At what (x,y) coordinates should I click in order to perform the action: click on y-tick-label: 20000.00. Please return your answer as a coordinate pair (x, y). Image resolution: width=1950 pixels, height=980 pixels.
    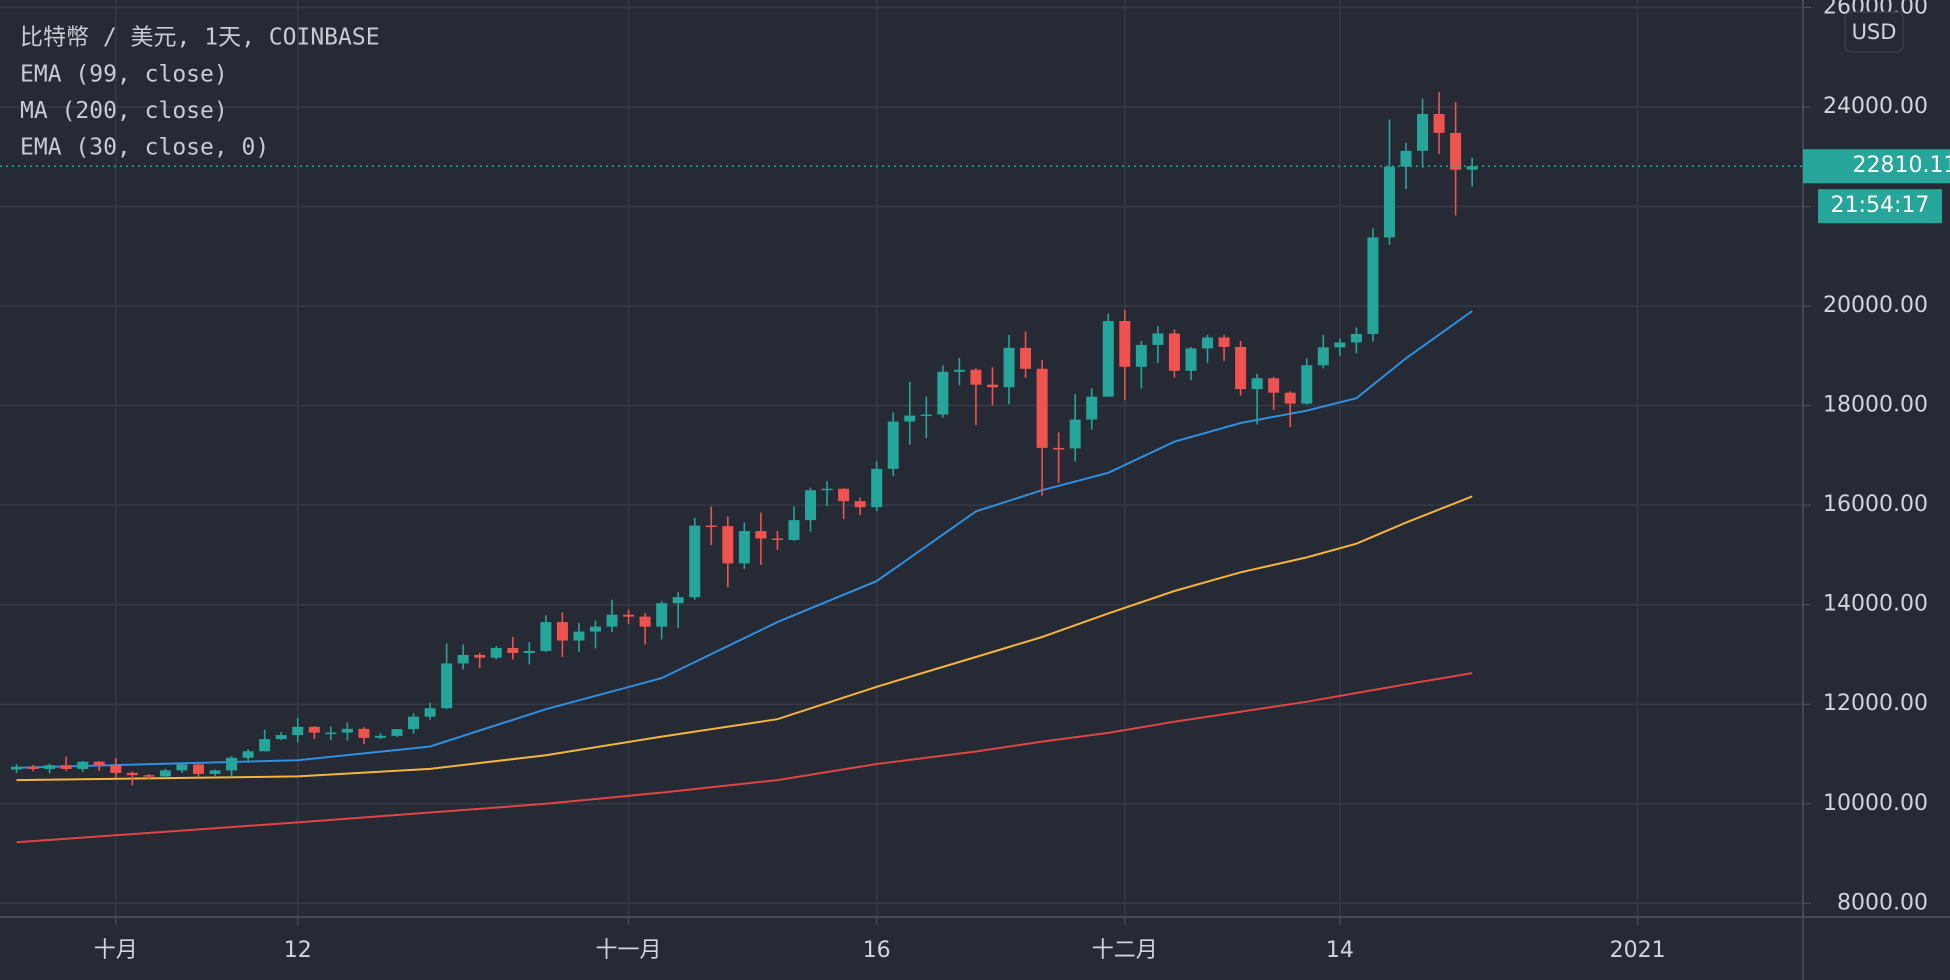
    Looking at the image, I should click on (1875, 305).